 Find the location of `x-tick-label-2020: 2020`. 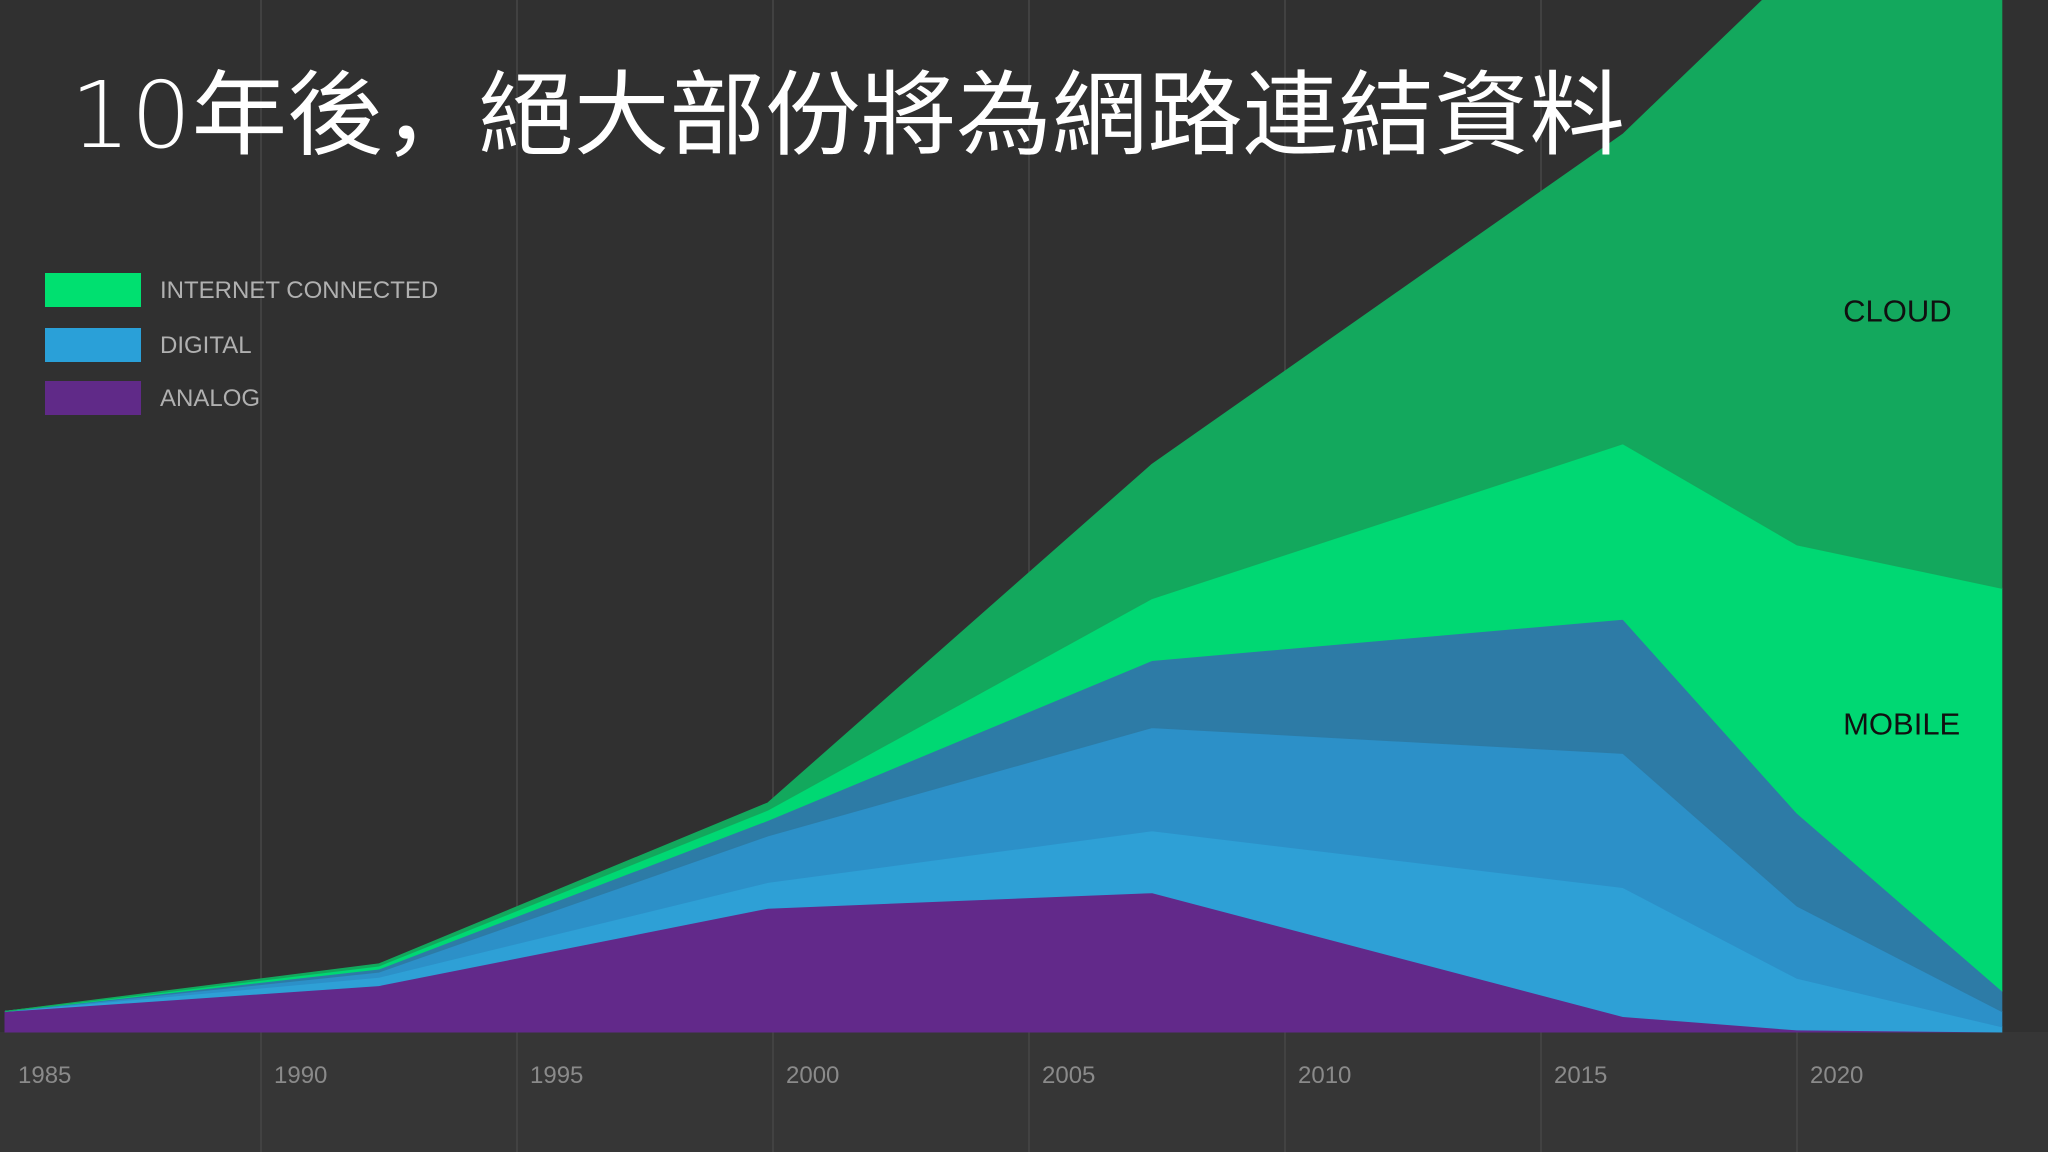

x-tick-label-2020: 2020 is located at coordinates (1836, 1075).